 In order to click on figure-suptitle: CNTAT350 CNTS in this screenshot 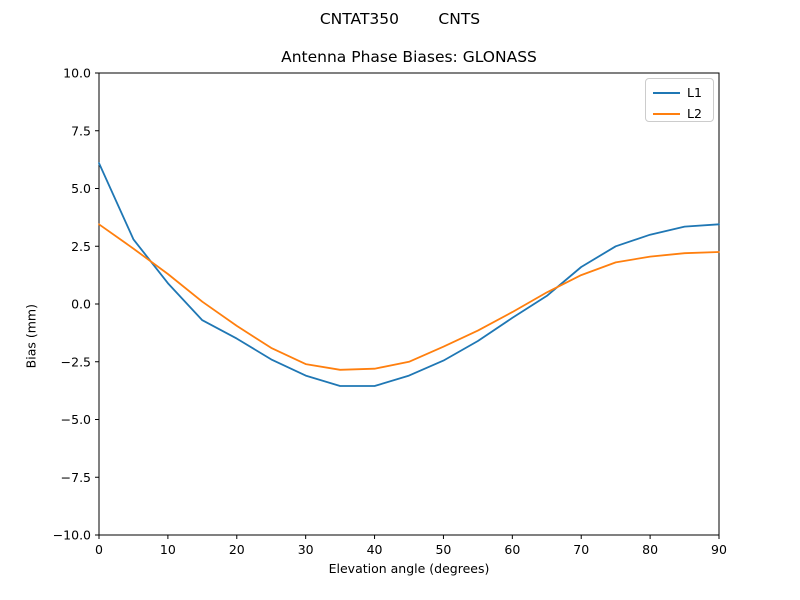, I will do `click(400, 19)`.